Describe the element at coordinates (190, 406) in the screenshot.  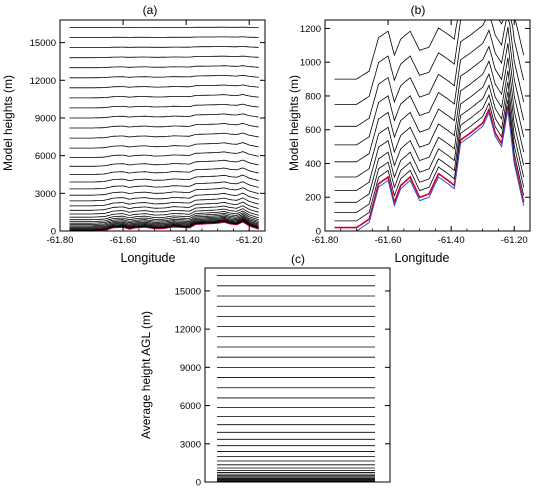
I see `y-tick-label-c-2: 6000` at that location.